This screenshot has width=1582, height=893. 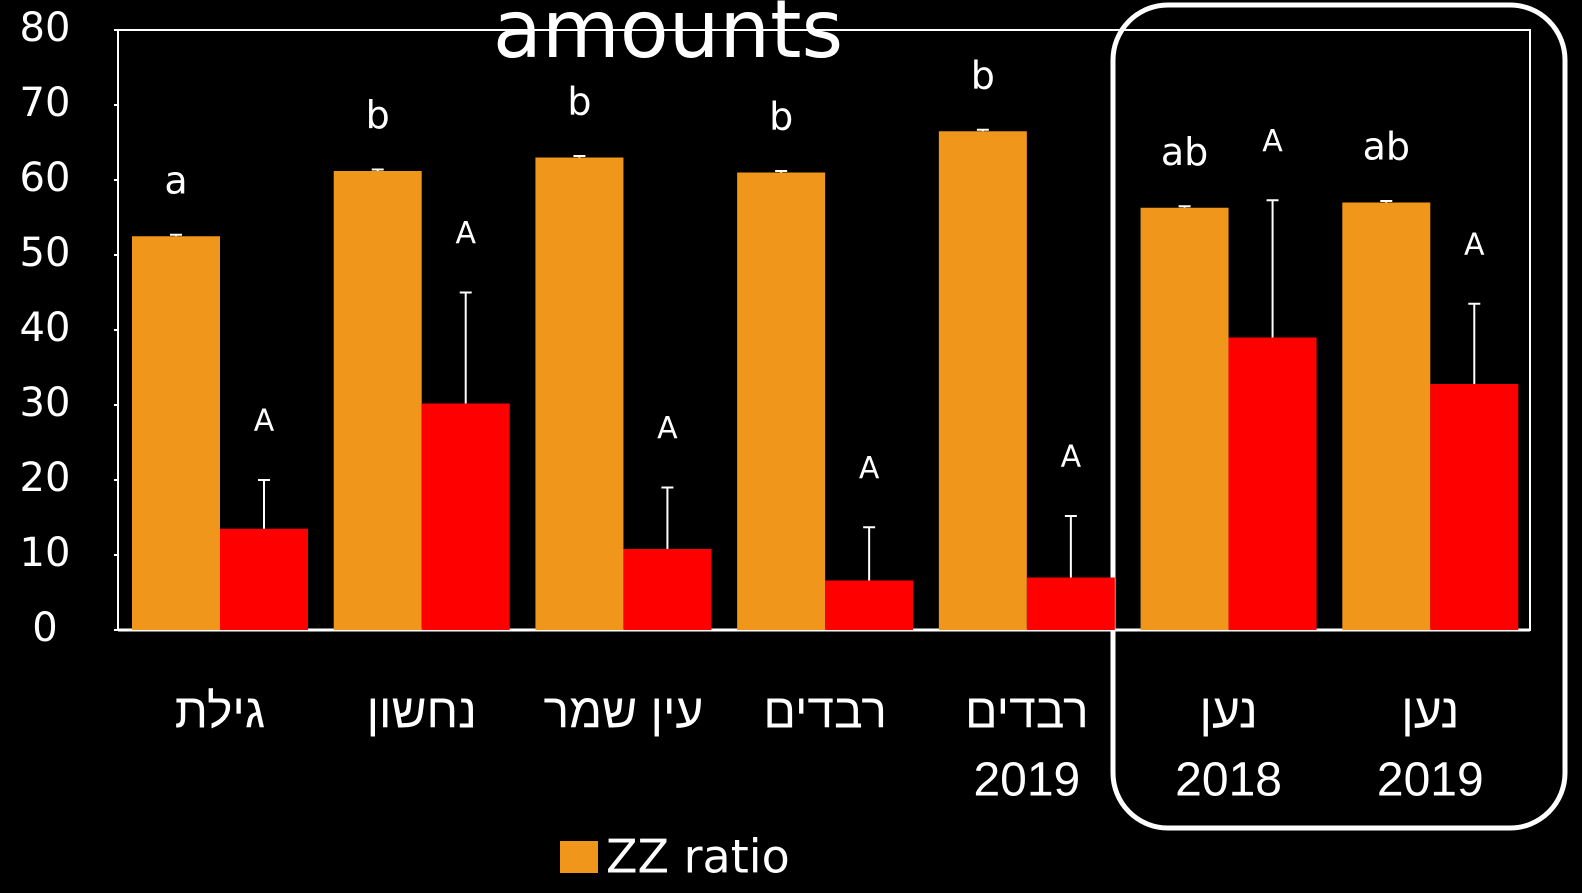 What do you see at coordinates (422, 712) in the screenshot?
I see `x-tick-label: נחשון` at bounding box center [422, 712].